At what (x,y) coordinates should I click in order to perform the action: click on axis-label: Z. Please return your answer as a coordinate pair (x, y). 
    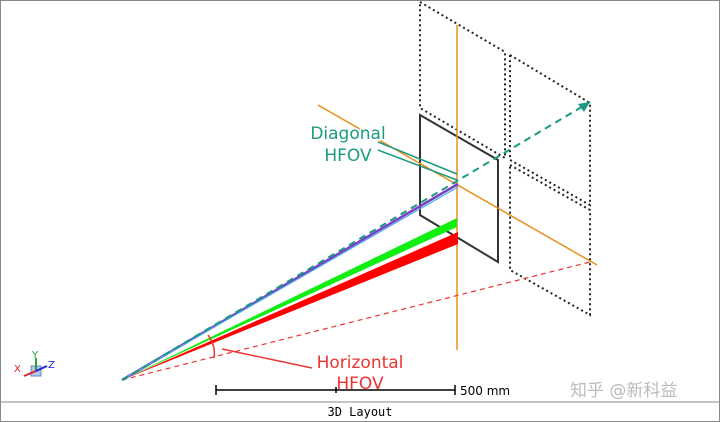
    Looking at the image, I should click on (51, 365).